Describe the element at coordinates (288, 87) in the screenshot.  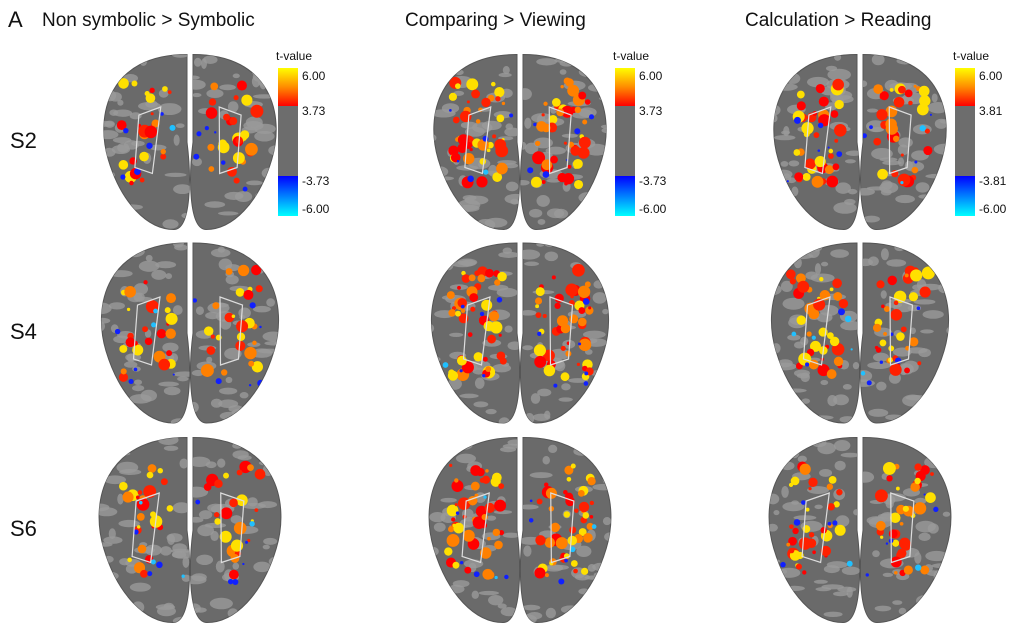
I see `colorbar-hot` at that location.